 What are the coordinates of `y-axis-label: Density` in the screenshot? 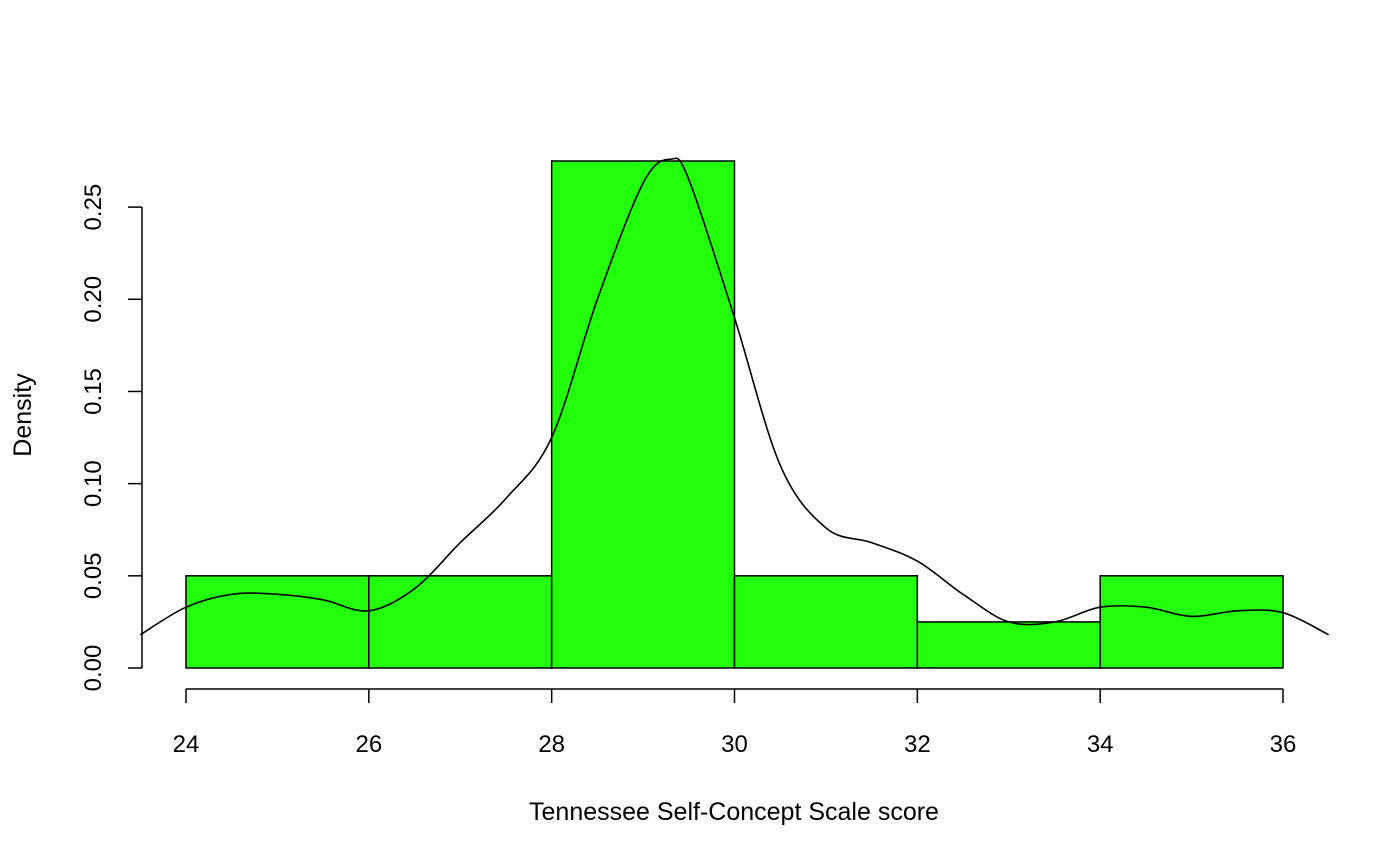 It's located at (23, 415).